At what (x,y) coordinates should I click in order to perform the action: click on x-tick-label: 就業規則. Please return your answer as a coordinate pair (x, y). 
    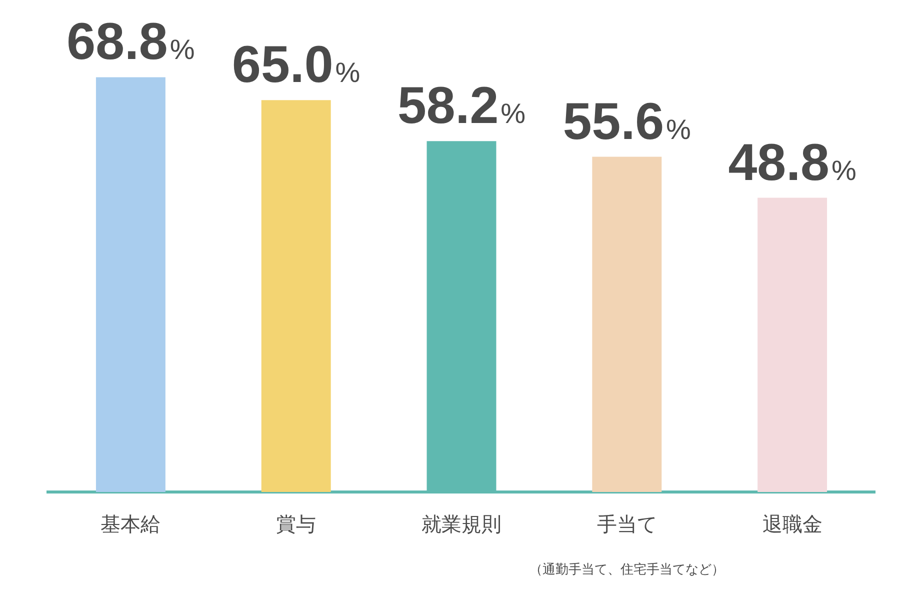
    Looking at the image, I should click on (462, 524).